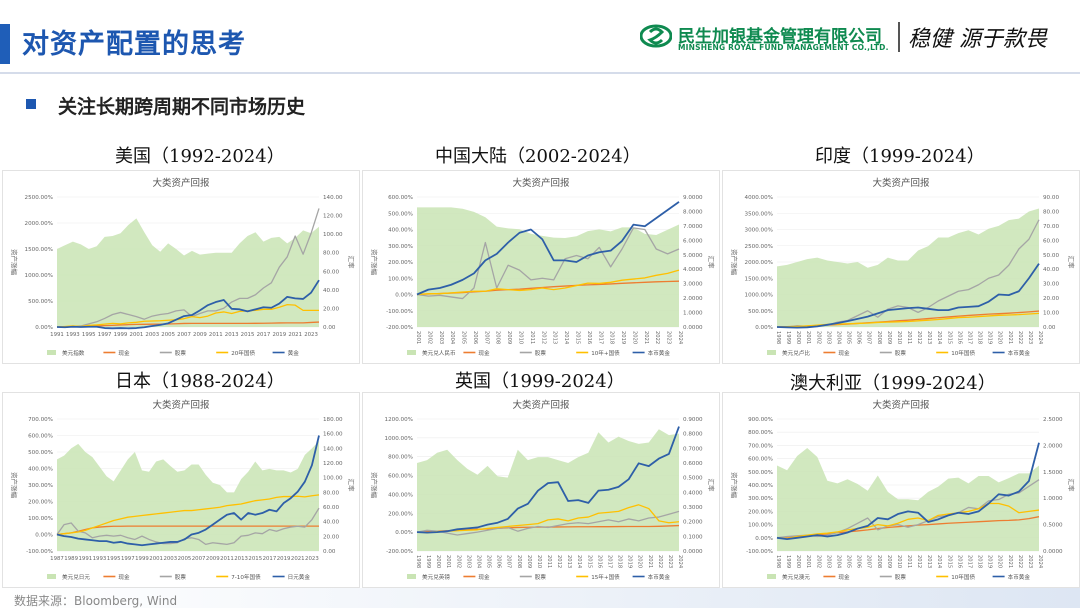 This screenshot has width=1080, height=609. I want to click on x-tick: 2012, so click(543, 337).